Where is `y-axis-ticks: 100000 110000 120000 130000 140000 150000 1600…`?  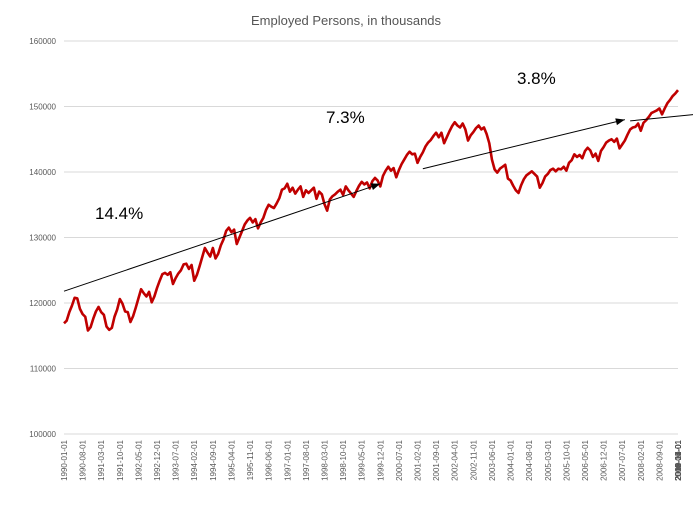
y-axis-ticks: 100000 110000 120000 130000 140000 150000 1600… is located at coordinates (42, 238).